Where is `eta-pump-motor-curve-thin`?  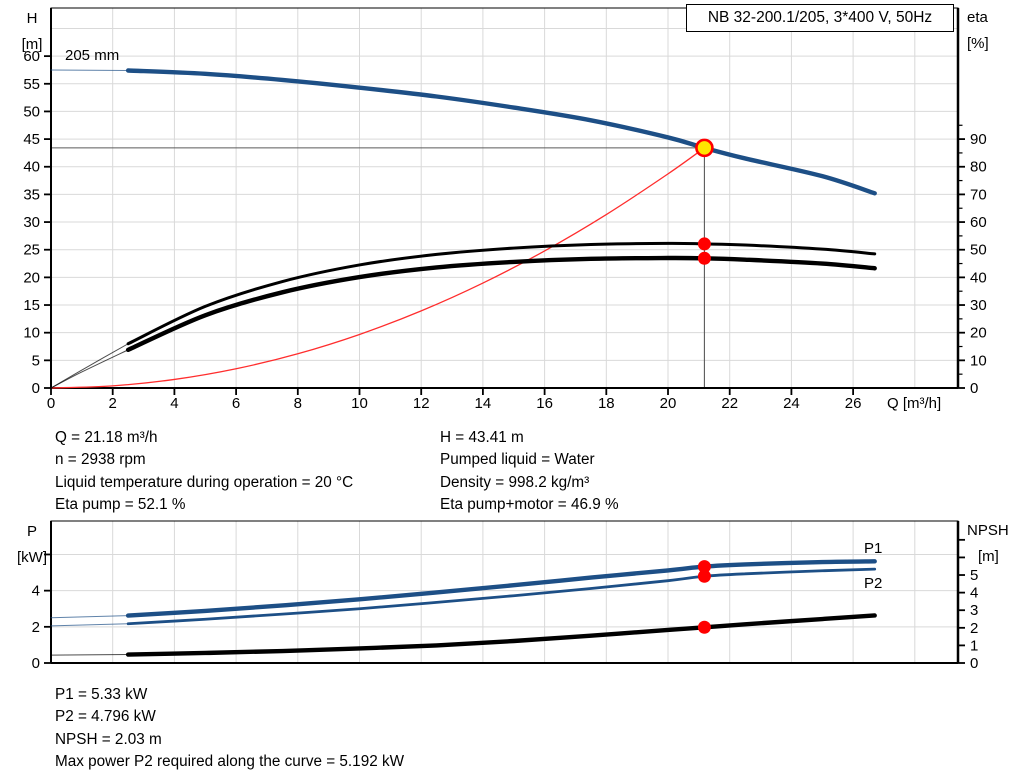 eta-pump-motor-curve-thin is located at coordinates (89, 369).